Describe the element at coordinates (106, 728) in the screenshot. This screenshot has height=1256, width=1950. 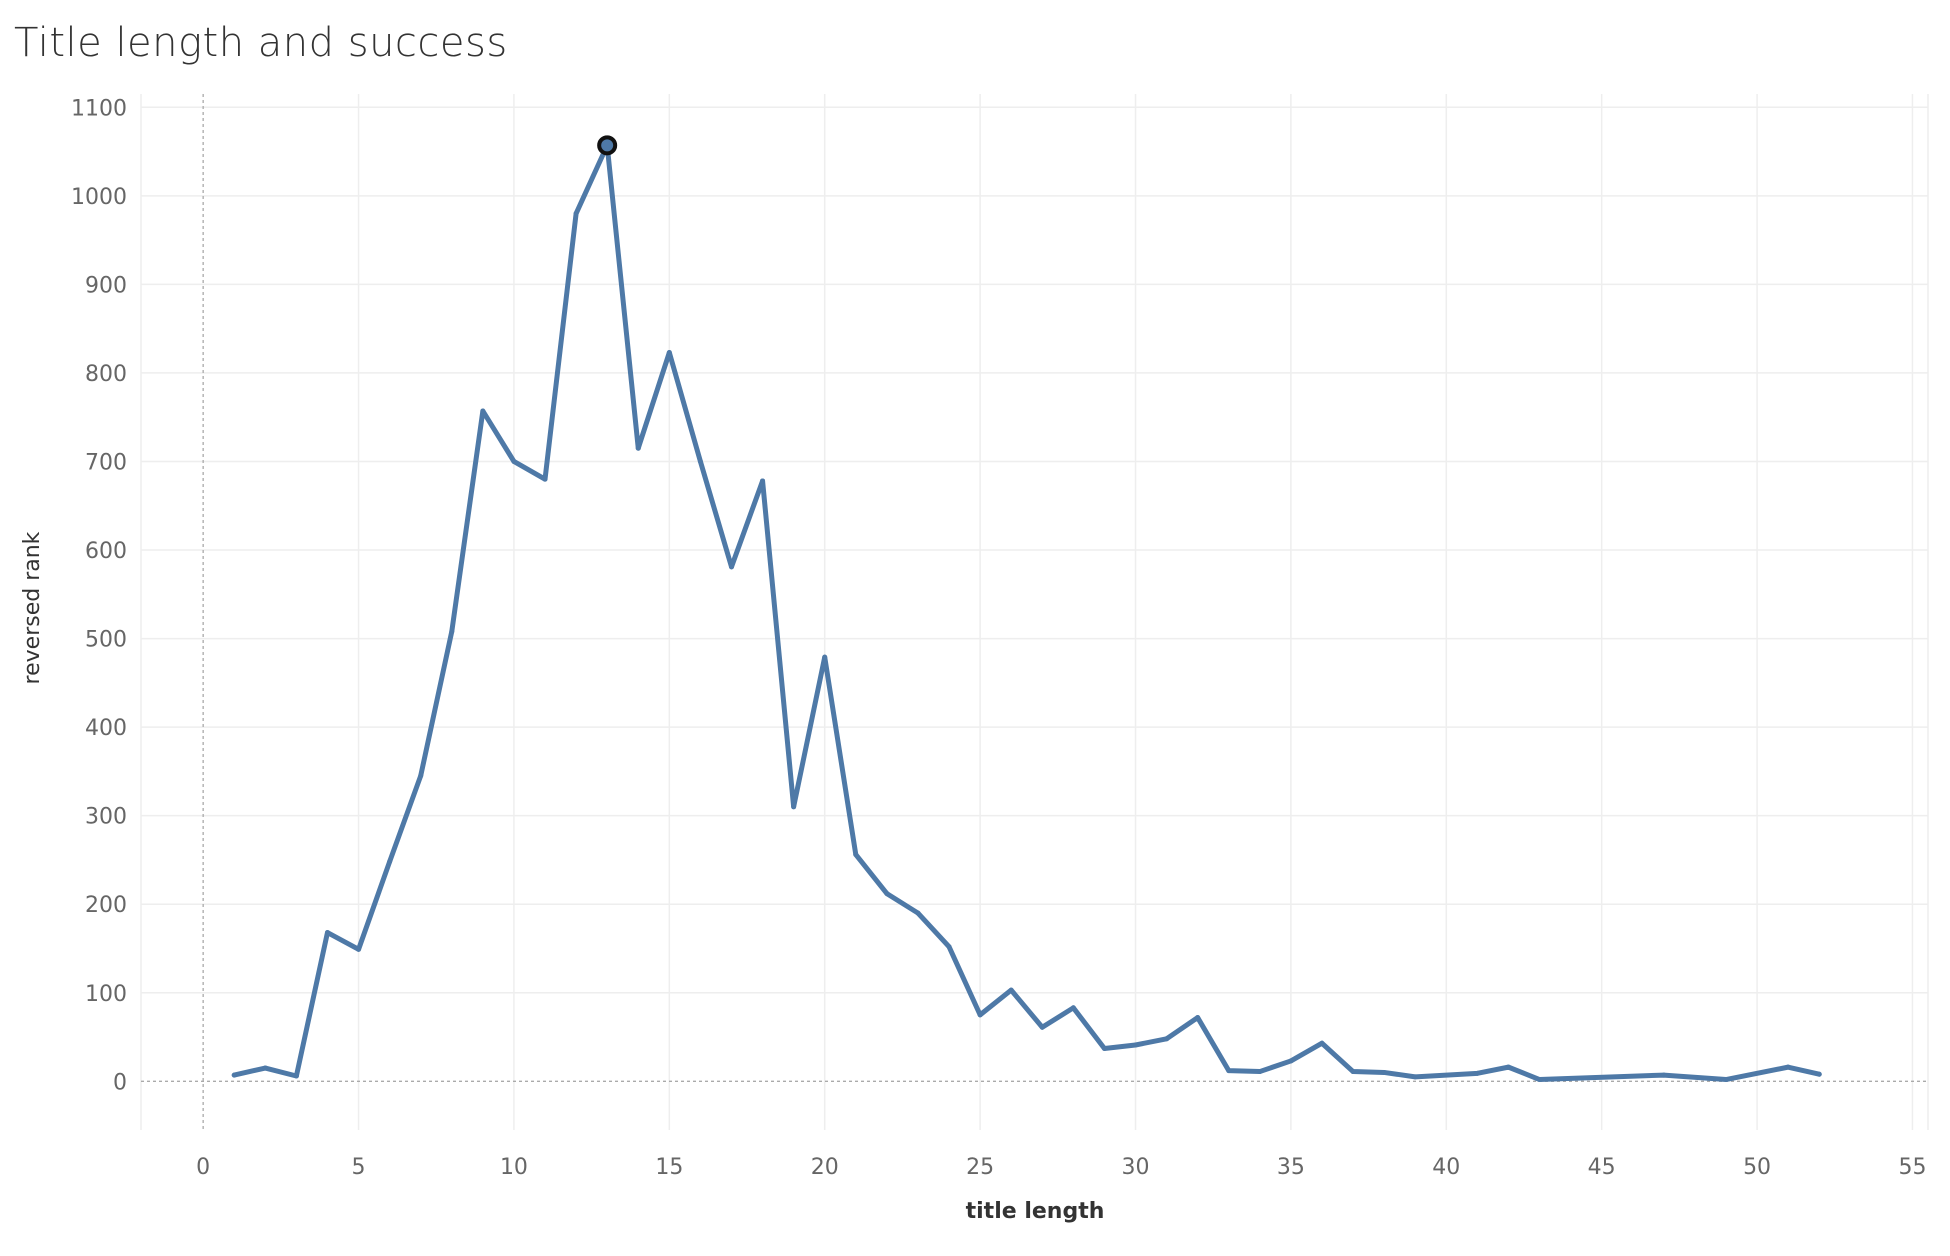
I see `y-tick-label: 400` at that location.